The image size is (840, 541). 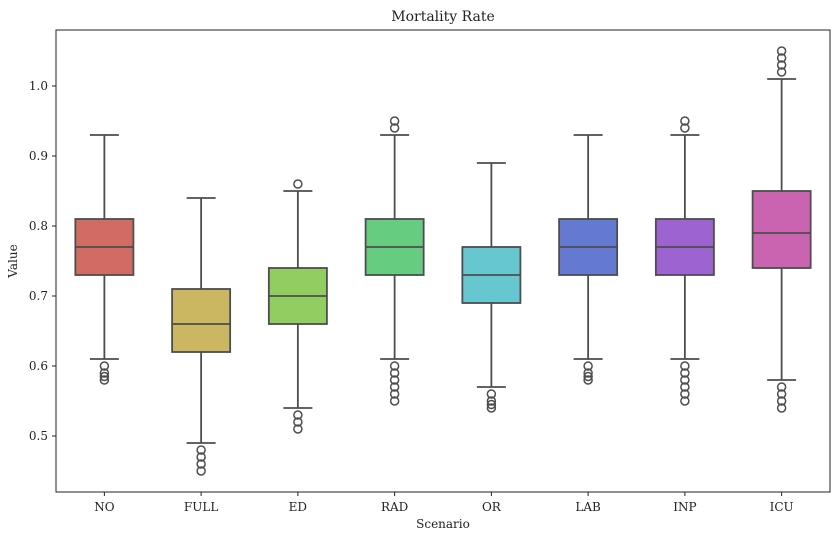 I want to click on x-tick-label: ED, so click(x=298, y=507).